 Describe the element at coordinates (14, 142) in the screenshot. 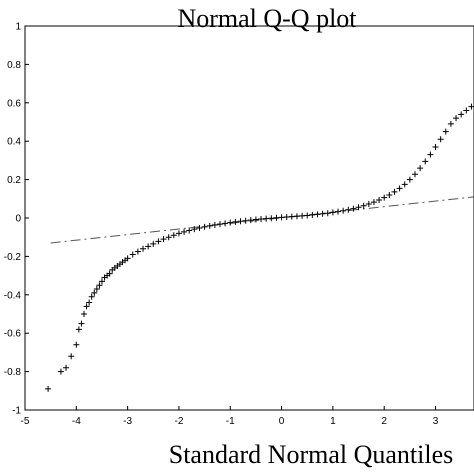

I see `y-tick-label: 0.4` at that location.